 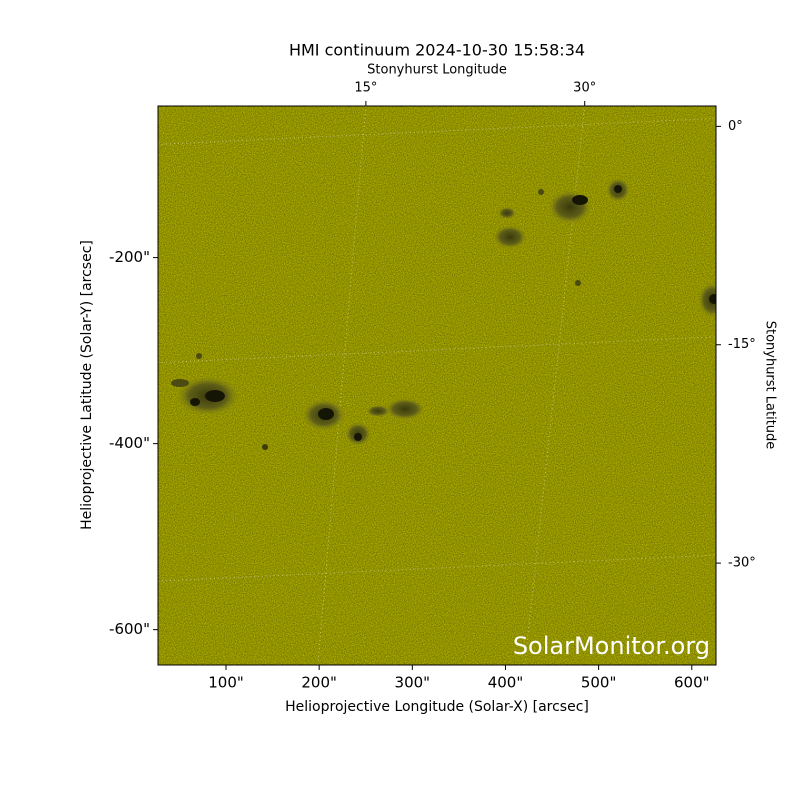 I want to click on x-tick-label: 200", so click(x=319, y=683).